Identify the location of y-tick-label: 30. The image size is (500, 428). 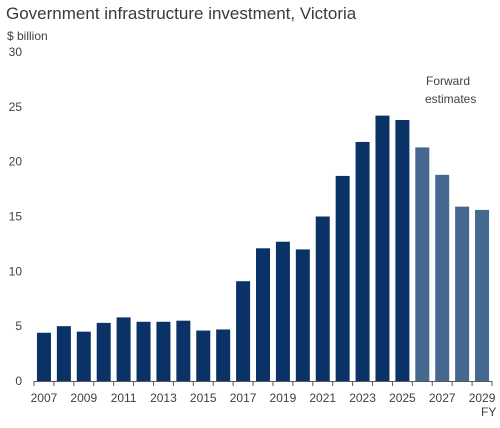
(16, 52).